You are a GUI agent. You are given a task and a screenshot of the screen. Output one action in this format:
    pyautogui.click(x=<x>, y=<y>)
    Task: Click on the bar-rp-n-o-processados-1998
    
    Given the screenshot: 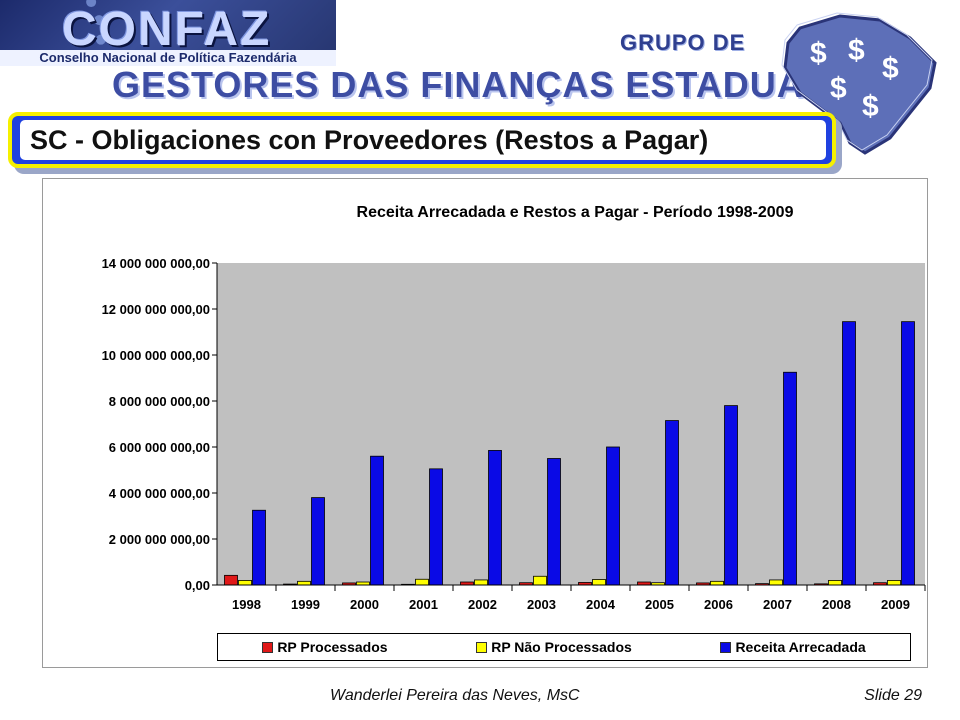 What is the action you would take?
    pyautogui.click(x=245, y=582)
    